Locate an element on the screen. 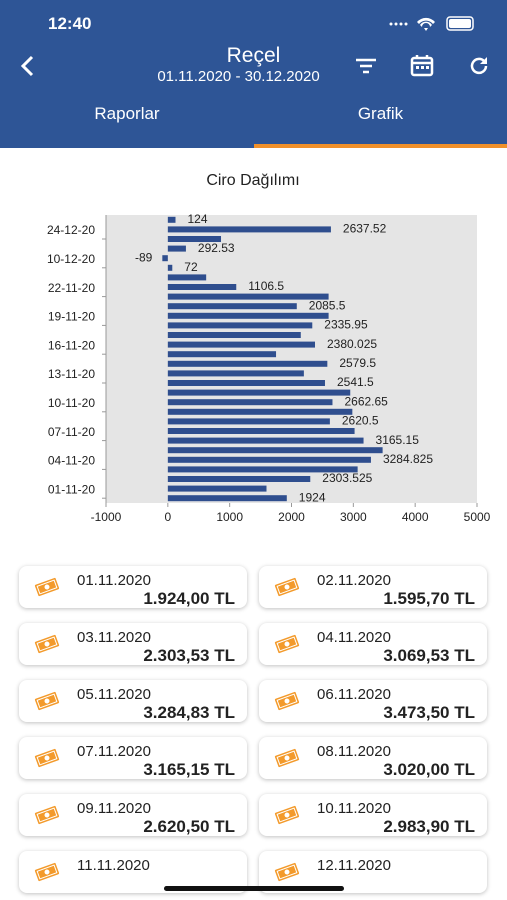  report-card: 07.11.2020 3.165,15 TL is located at coordinates (133, 758).